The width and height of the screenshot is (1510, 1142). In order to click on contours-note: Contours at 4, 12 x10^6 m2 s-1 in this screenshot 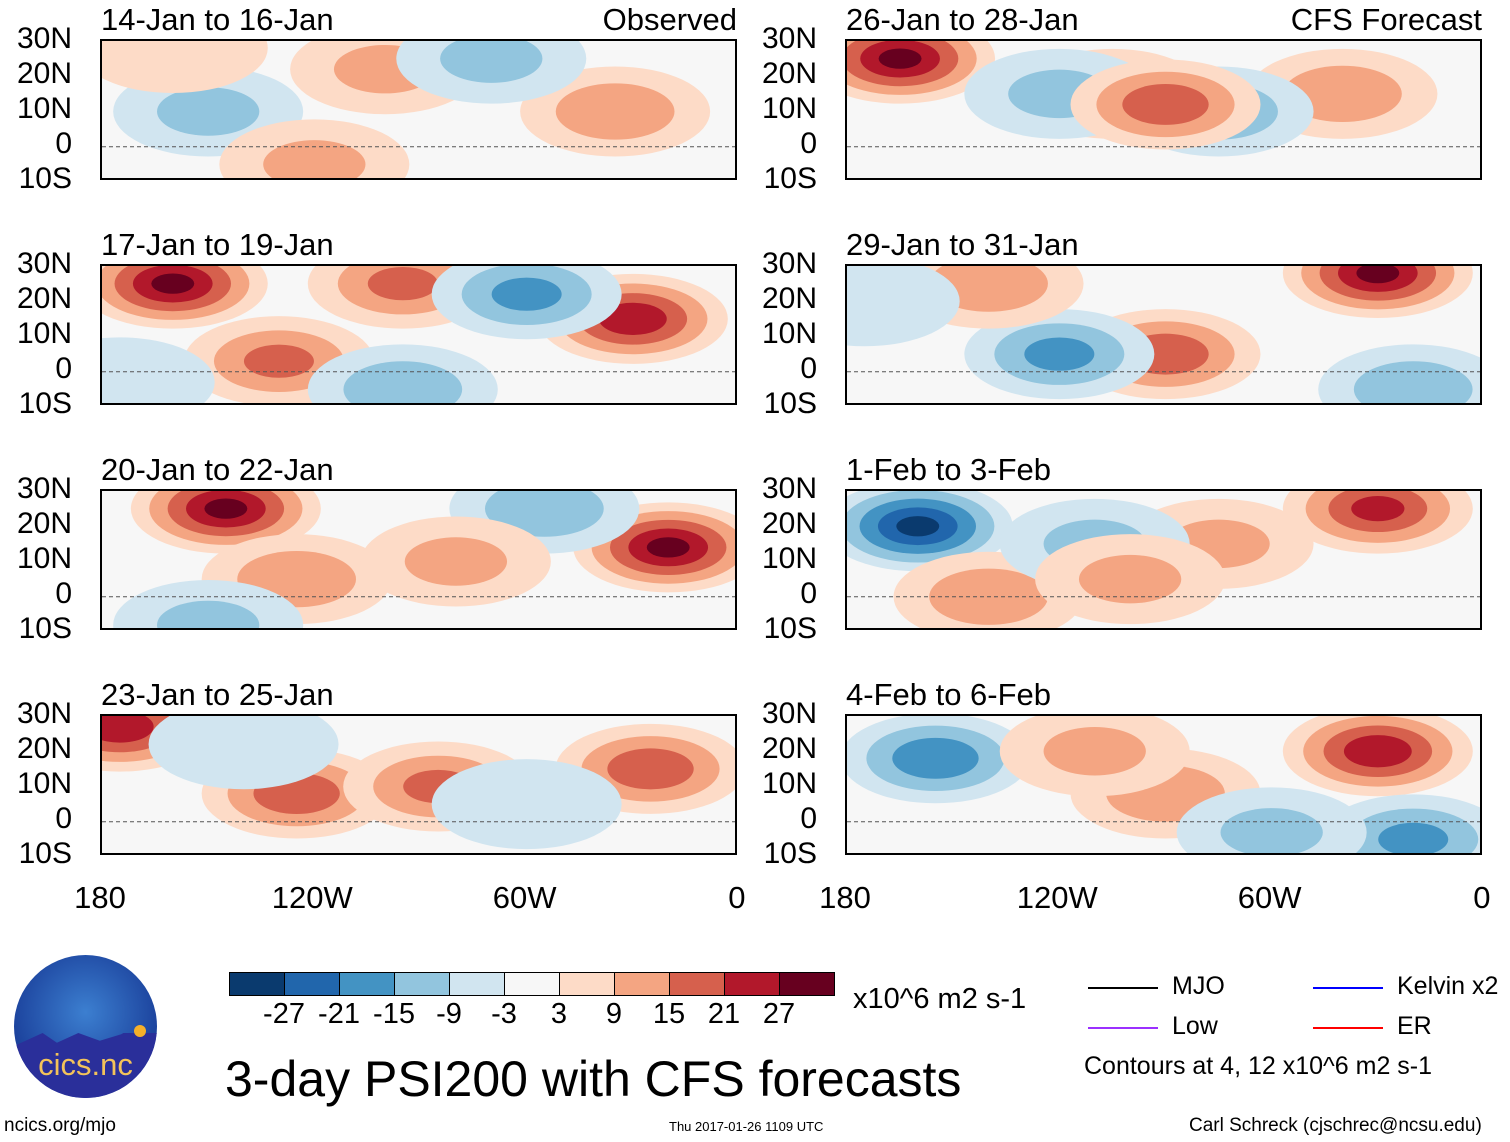, I will do `click(1258, 1066)`.